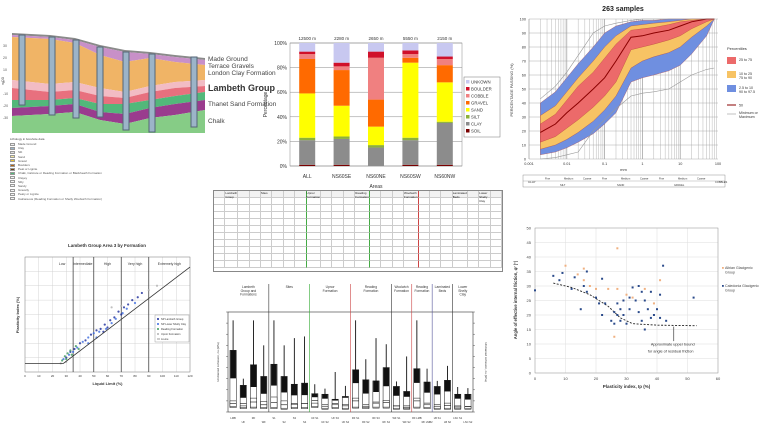 Image resolution: width=768 pixels, height=434 pixels. What do you see at coordinates (307, 53) in the screenshot?
I see `bar-segment-boulder` at bounding box center [307, 53].